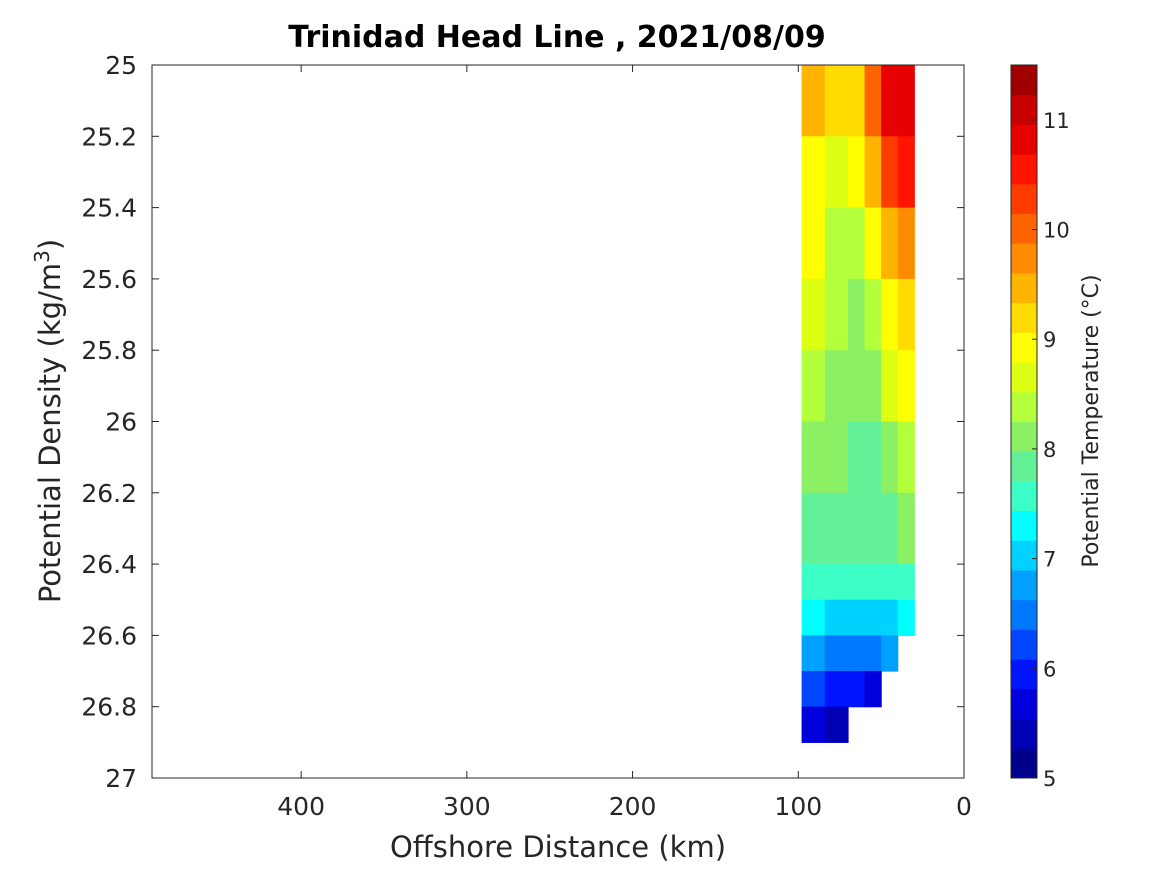  What do you see at coordinates (109, 493) in the screenshot?
I see `y-tick-label: 26.2` at bounding box center [109, 493].